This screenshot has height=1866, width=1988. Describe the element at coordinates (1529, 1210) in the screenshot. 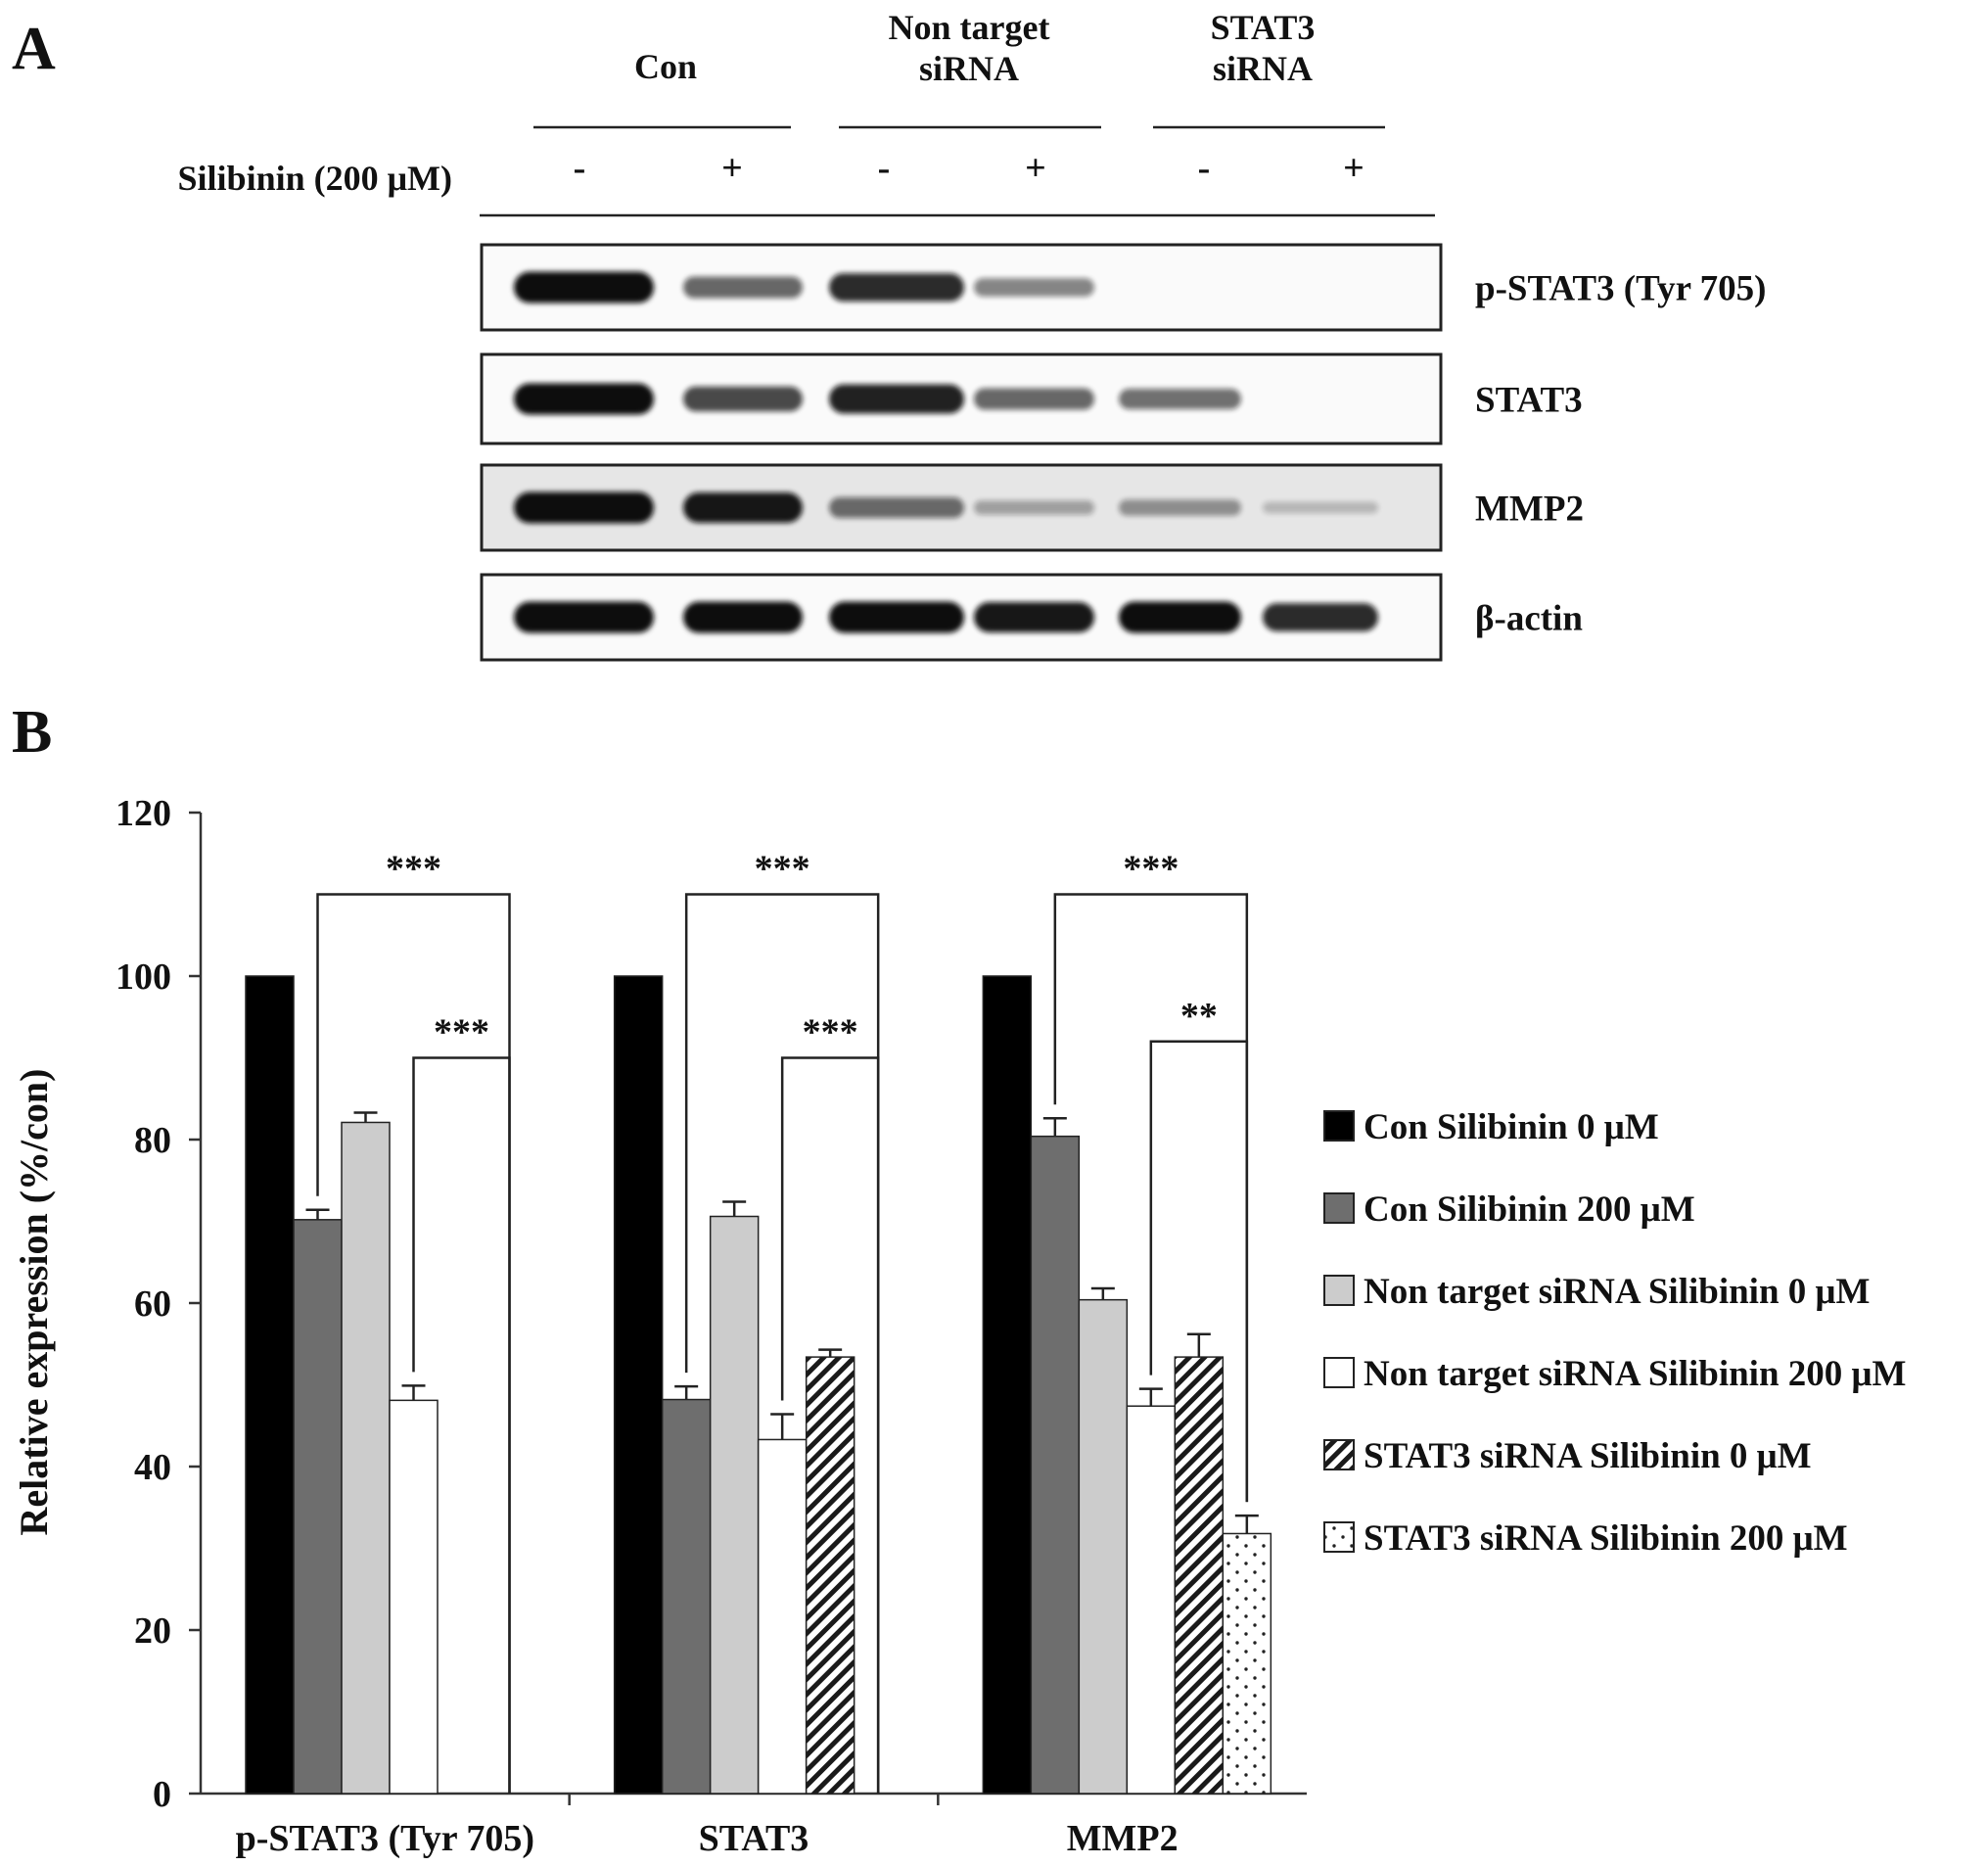

I see `legend-label: Con Silibinin 200 μM` at that location.